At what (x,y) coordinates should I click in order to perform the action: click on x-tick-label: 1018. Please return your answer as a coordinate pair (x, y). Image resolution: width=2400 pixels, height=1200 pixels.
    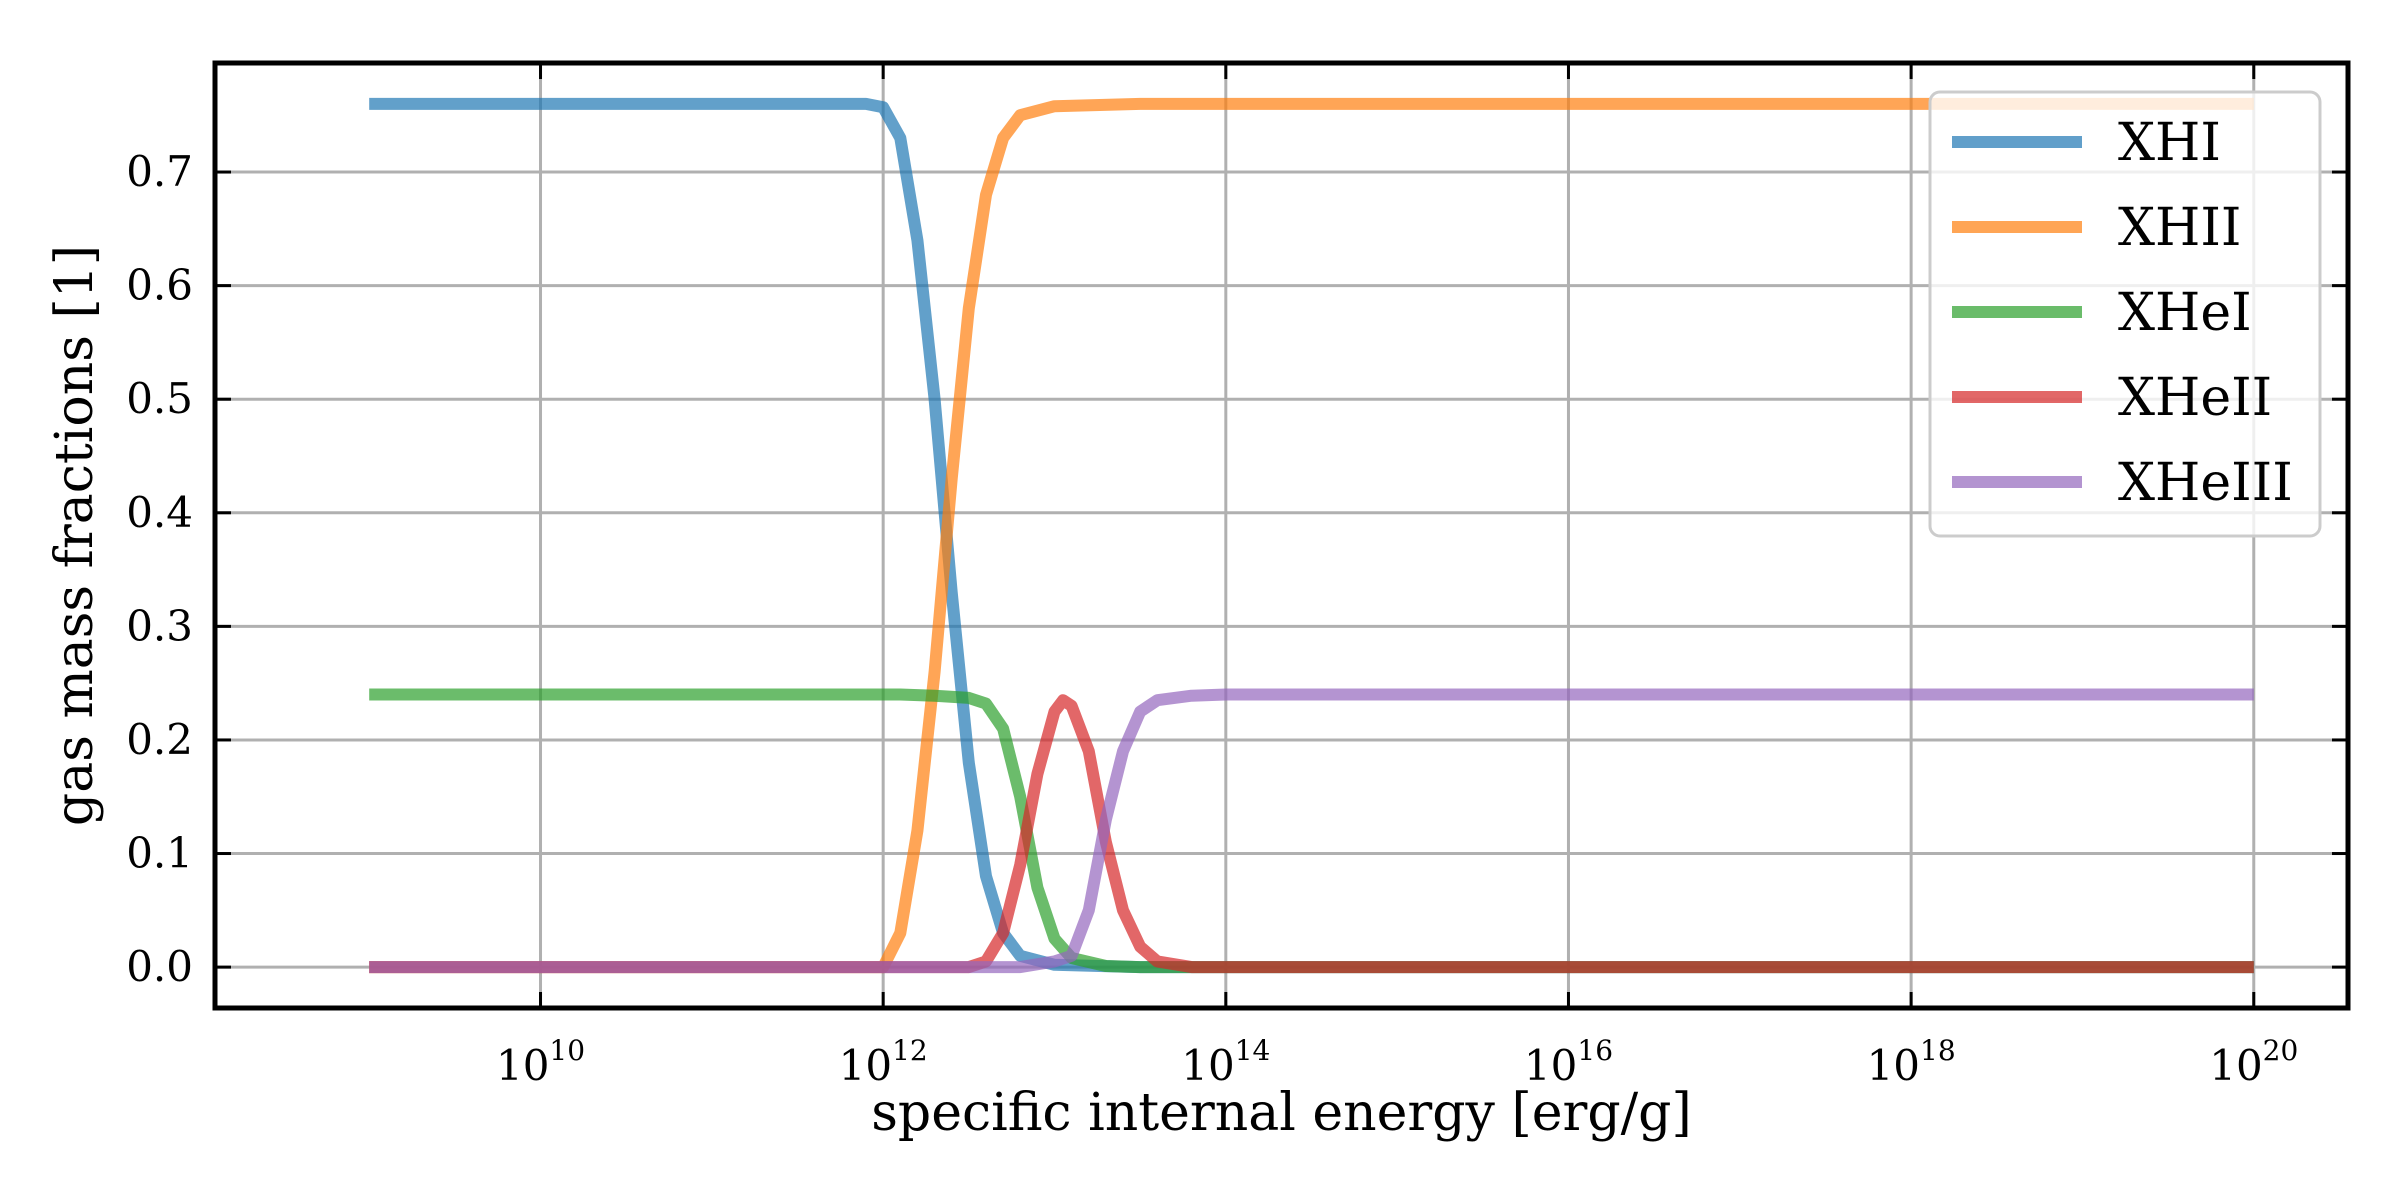
    Looking at the image, I should click on (1911, 1062).